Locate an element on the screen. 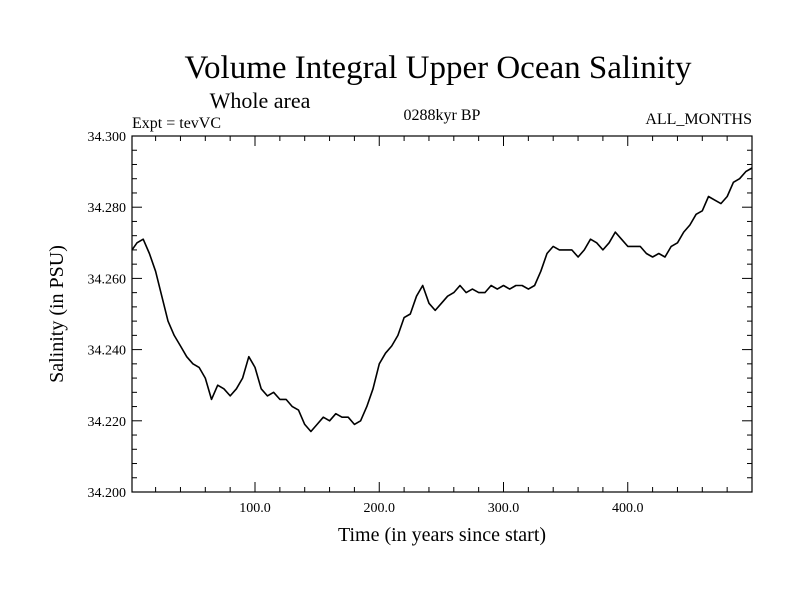  x-tick-label: 300.0 is located at coordinates (504, 508).